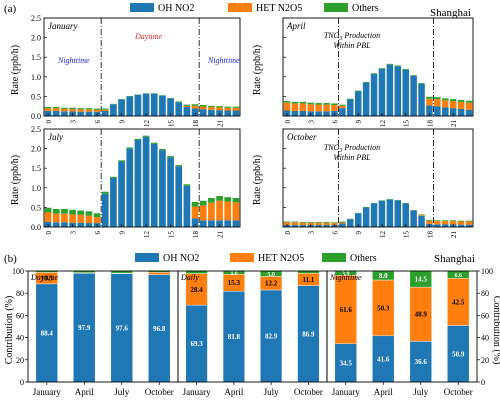 This screenshot has width=500, height=417. What do you see at coordinates (350, 99) in the screenshot?
I see `bar-others-h8` at bounding box center [350, 99].